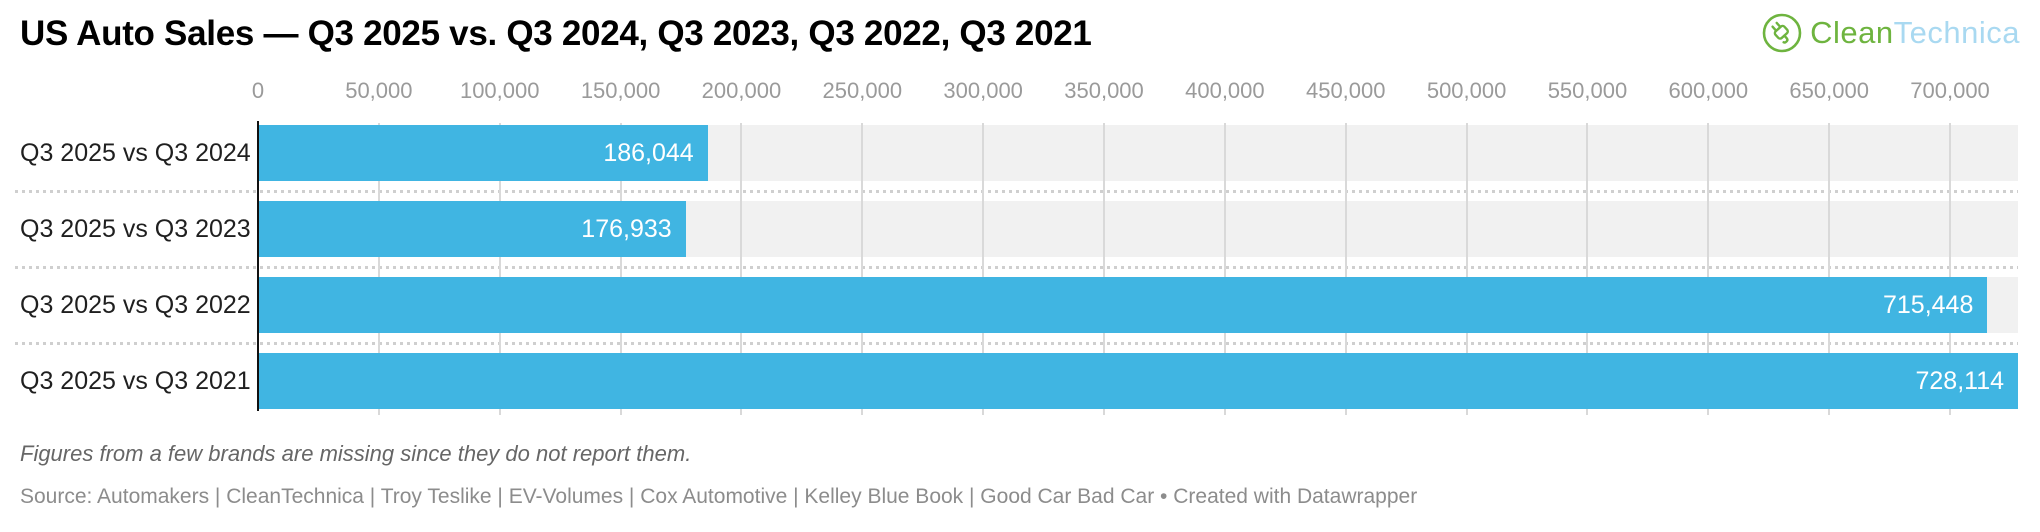 Image resolution: width=2040 pixels, height=532 pixels. Describe the element at coordinates (135, 152) in the screenshot. I see `row-label: Q3 2025 vs Q3 2024` at that location.